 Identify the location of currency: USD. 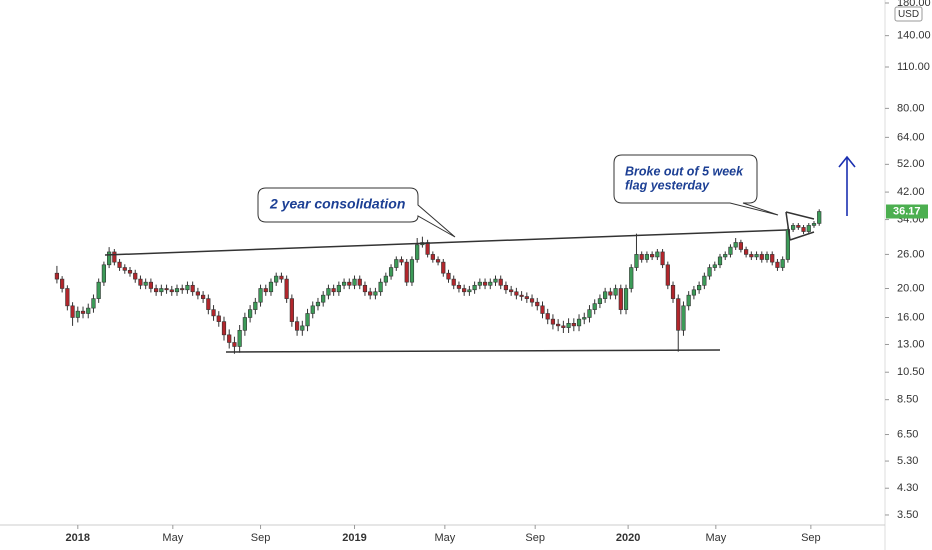
(908, 14).